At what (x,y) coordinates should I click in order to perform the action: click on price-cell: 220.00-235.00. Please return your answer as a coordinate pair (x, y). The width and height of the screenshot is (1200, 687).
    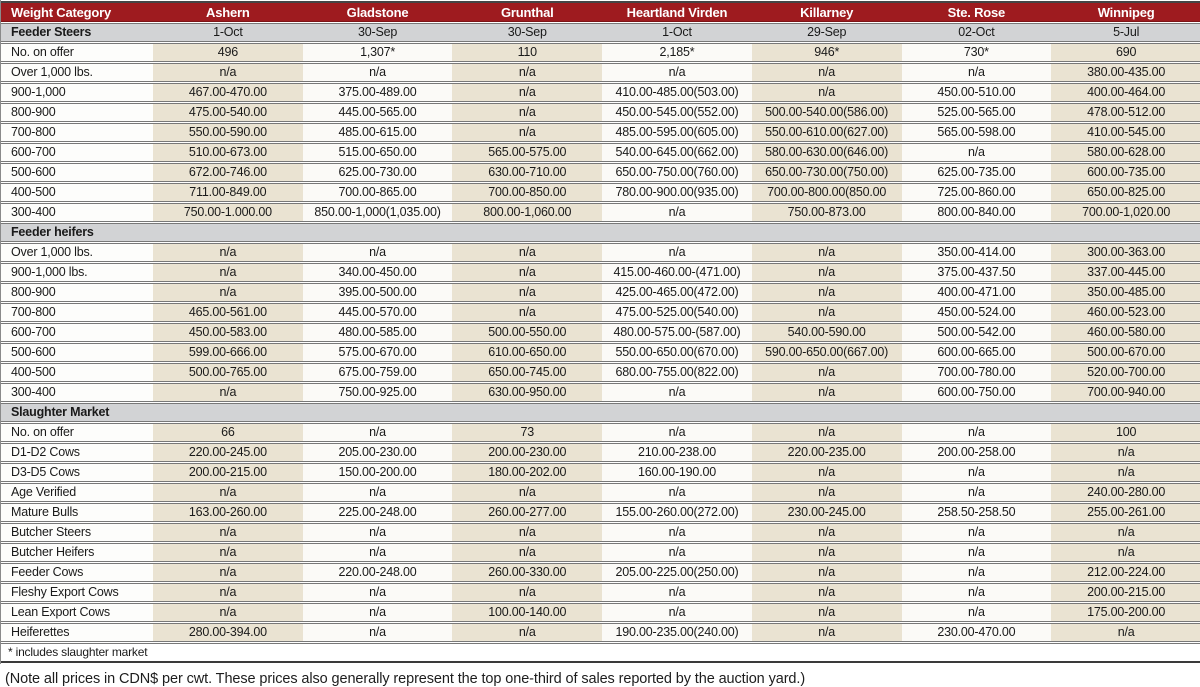
    Looking at the image, I should click on (826, 452).